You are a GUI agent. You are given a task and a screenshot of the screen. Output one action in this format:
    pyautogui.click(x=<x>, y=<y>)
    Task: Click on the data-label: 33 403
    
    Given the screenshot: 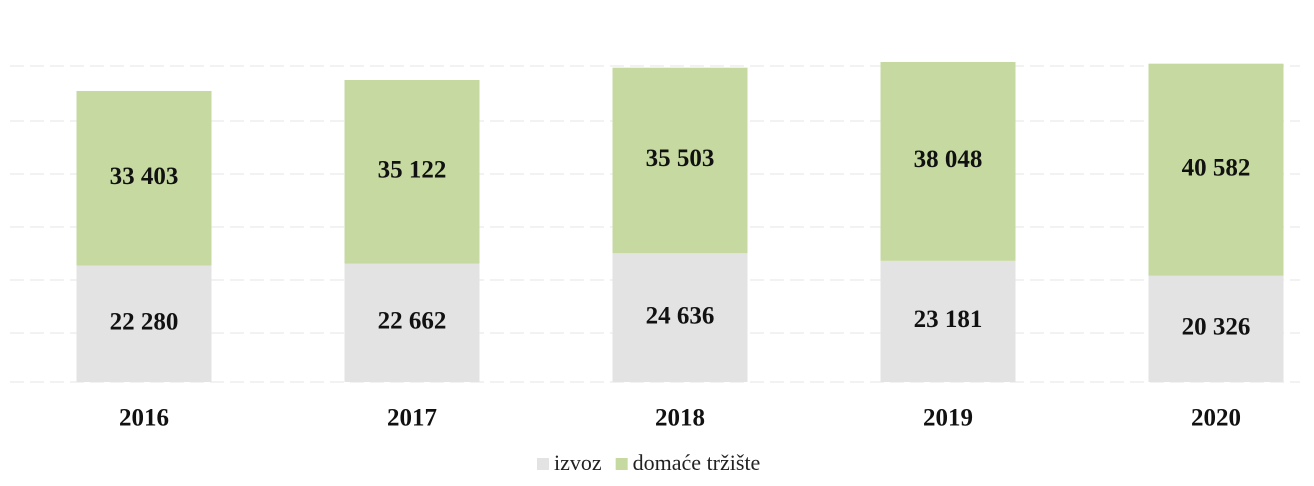 What is the action you would take?
    pyautogui.click(x=144, y=176)
    